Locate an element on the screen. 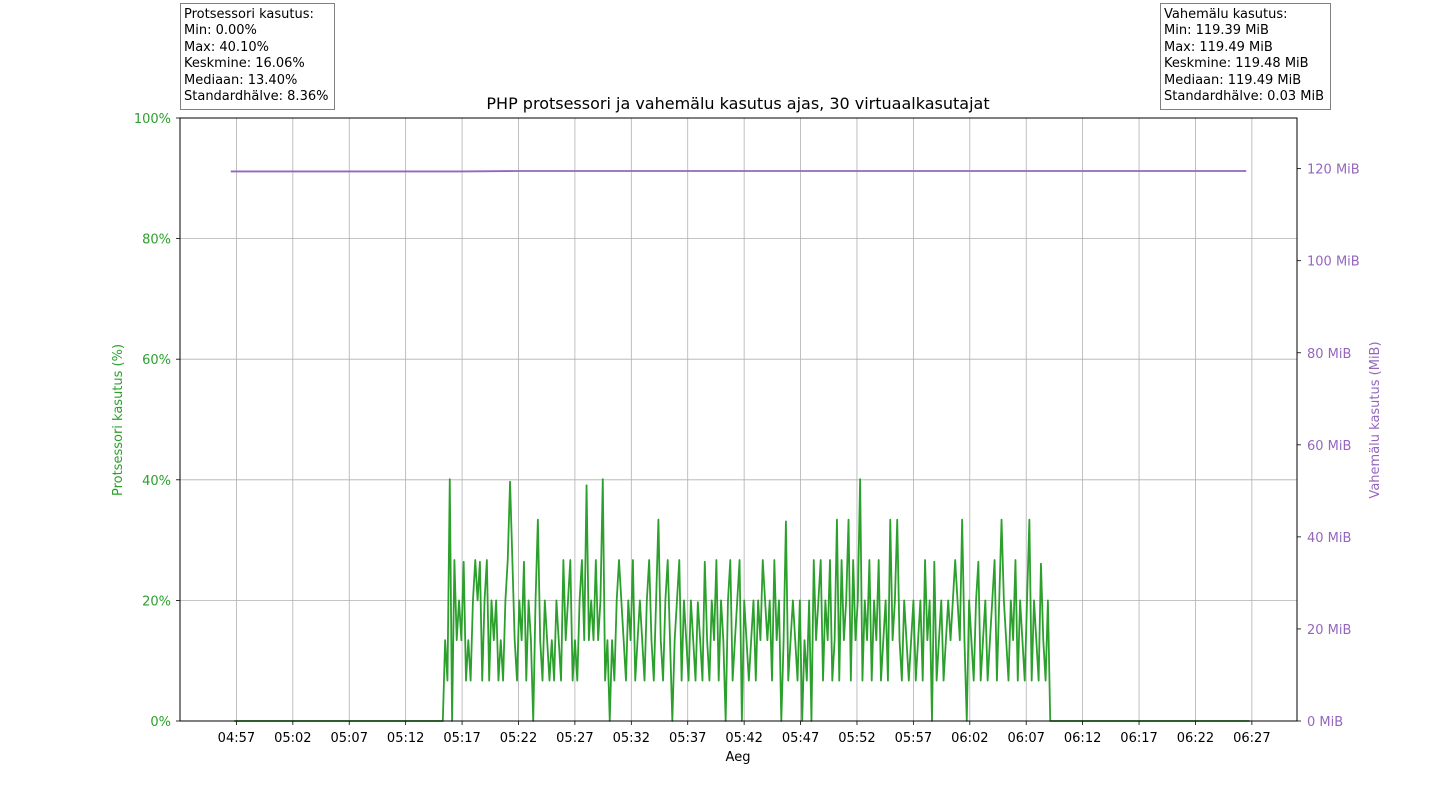  y-right-tick-label: 20 MiB is located at coordinates (1329, 630).